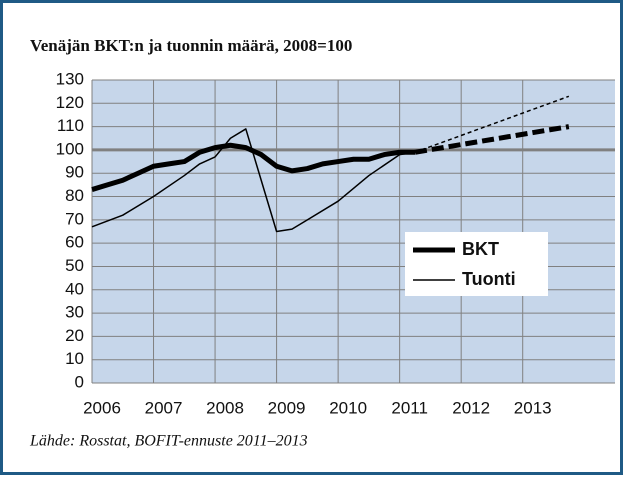 Image resolution: width=623 pixels, height=480 pixels. What do you see at coordinates (533, 407) in the screenshot?
I see `x-tick-label: 2013` at bounding box center [533, 407].